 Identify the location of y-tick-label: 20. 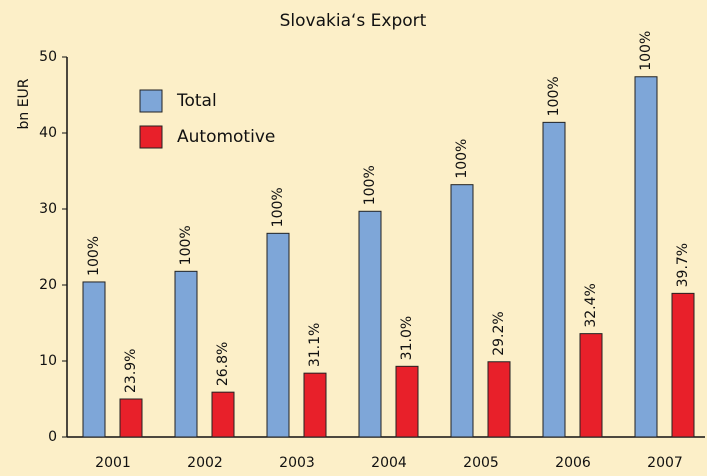
(48, 285).